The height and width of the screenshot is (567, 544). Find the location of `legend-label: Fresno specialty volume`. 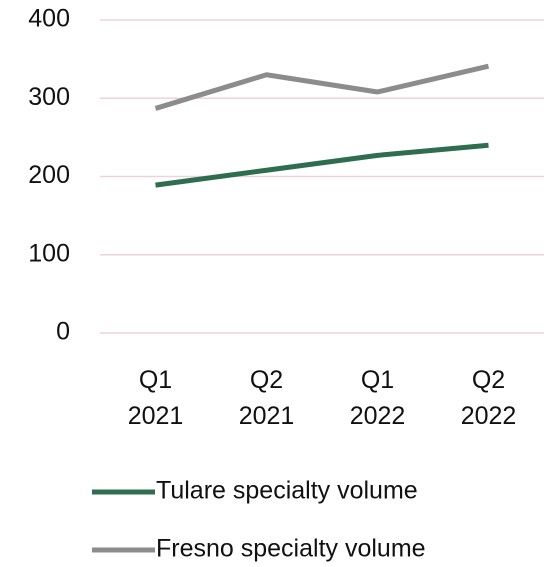

legend-label: Fresno specialty volume is located at coordinates (291, 549).